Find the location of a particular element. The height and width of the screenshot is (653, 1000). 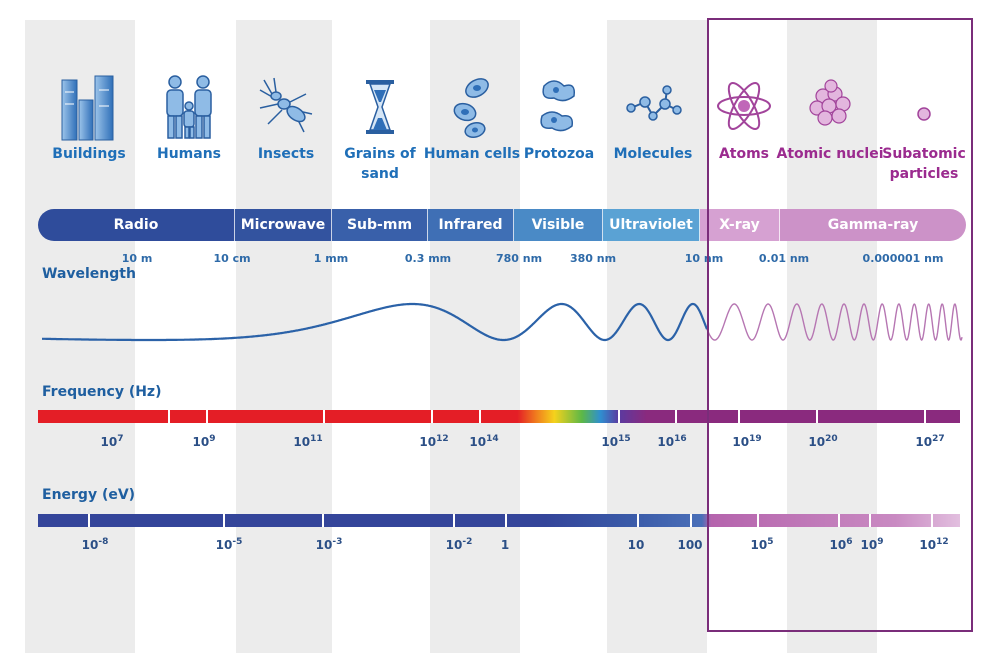

energy-tick: 109 is located at coordinates (872, 544).